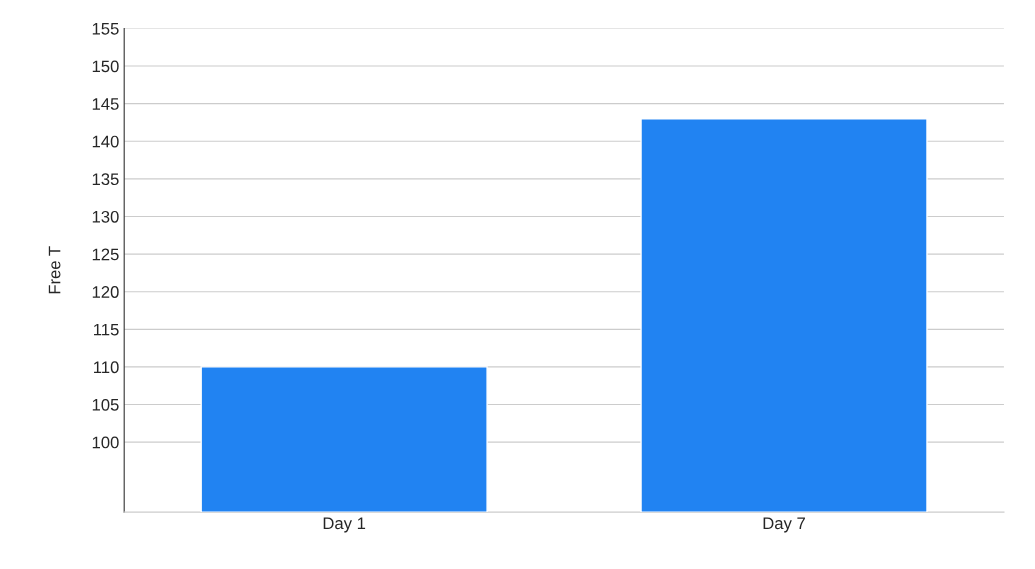  I want to click on y-tick-label: 140, so click(105, 141).